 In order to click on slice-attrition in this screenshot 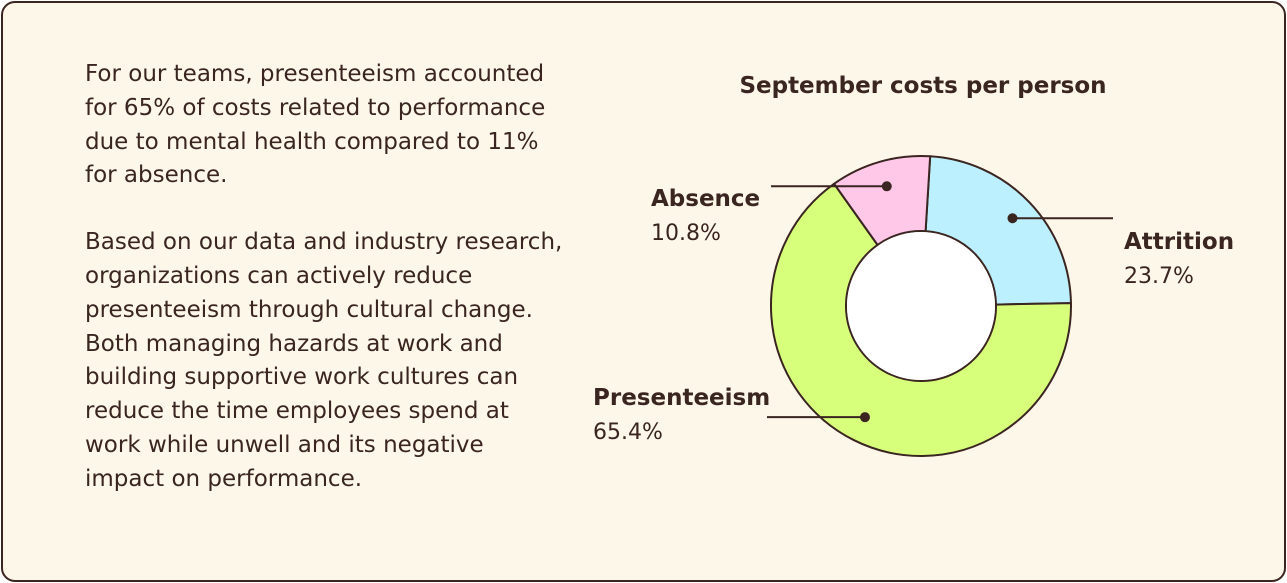, I will do `click(998, 230)`.